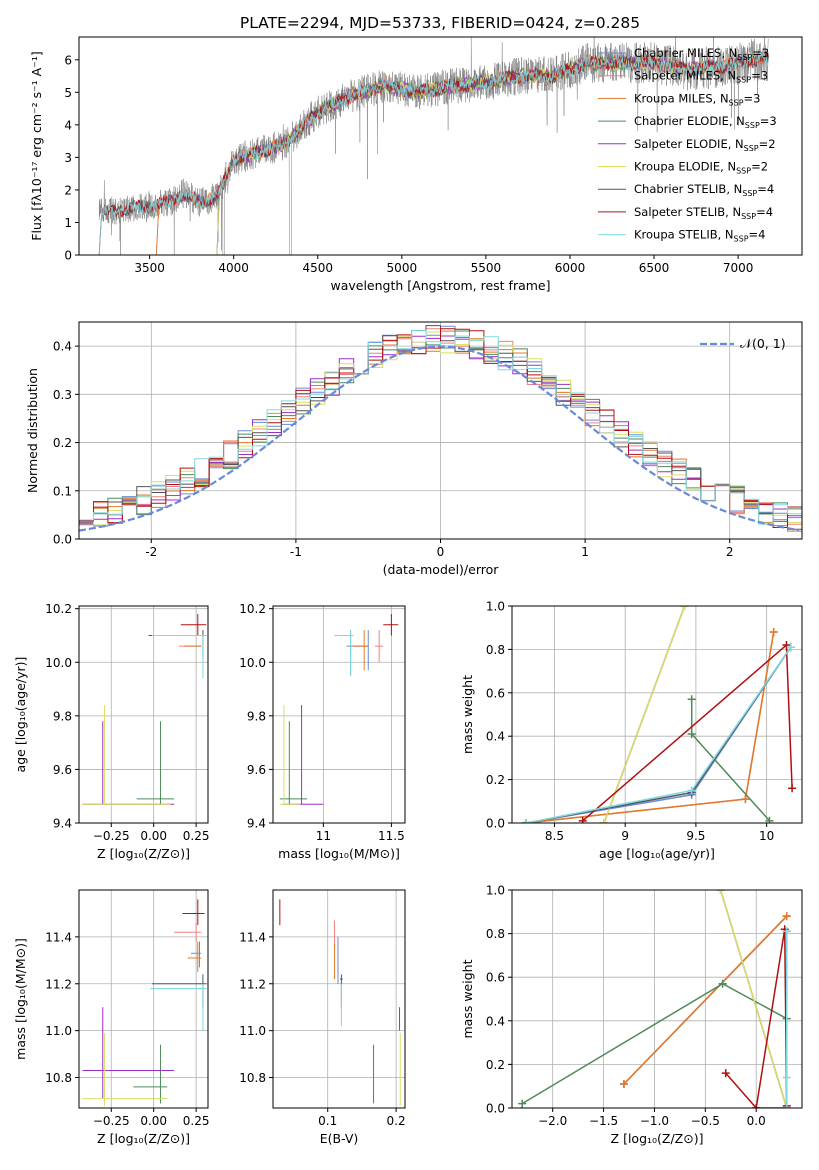 This screenshot has height=1170, width=819. Describe the element at coordinates (68, 190) in the screenshot. I see `y-tick-label: 2` at that location.